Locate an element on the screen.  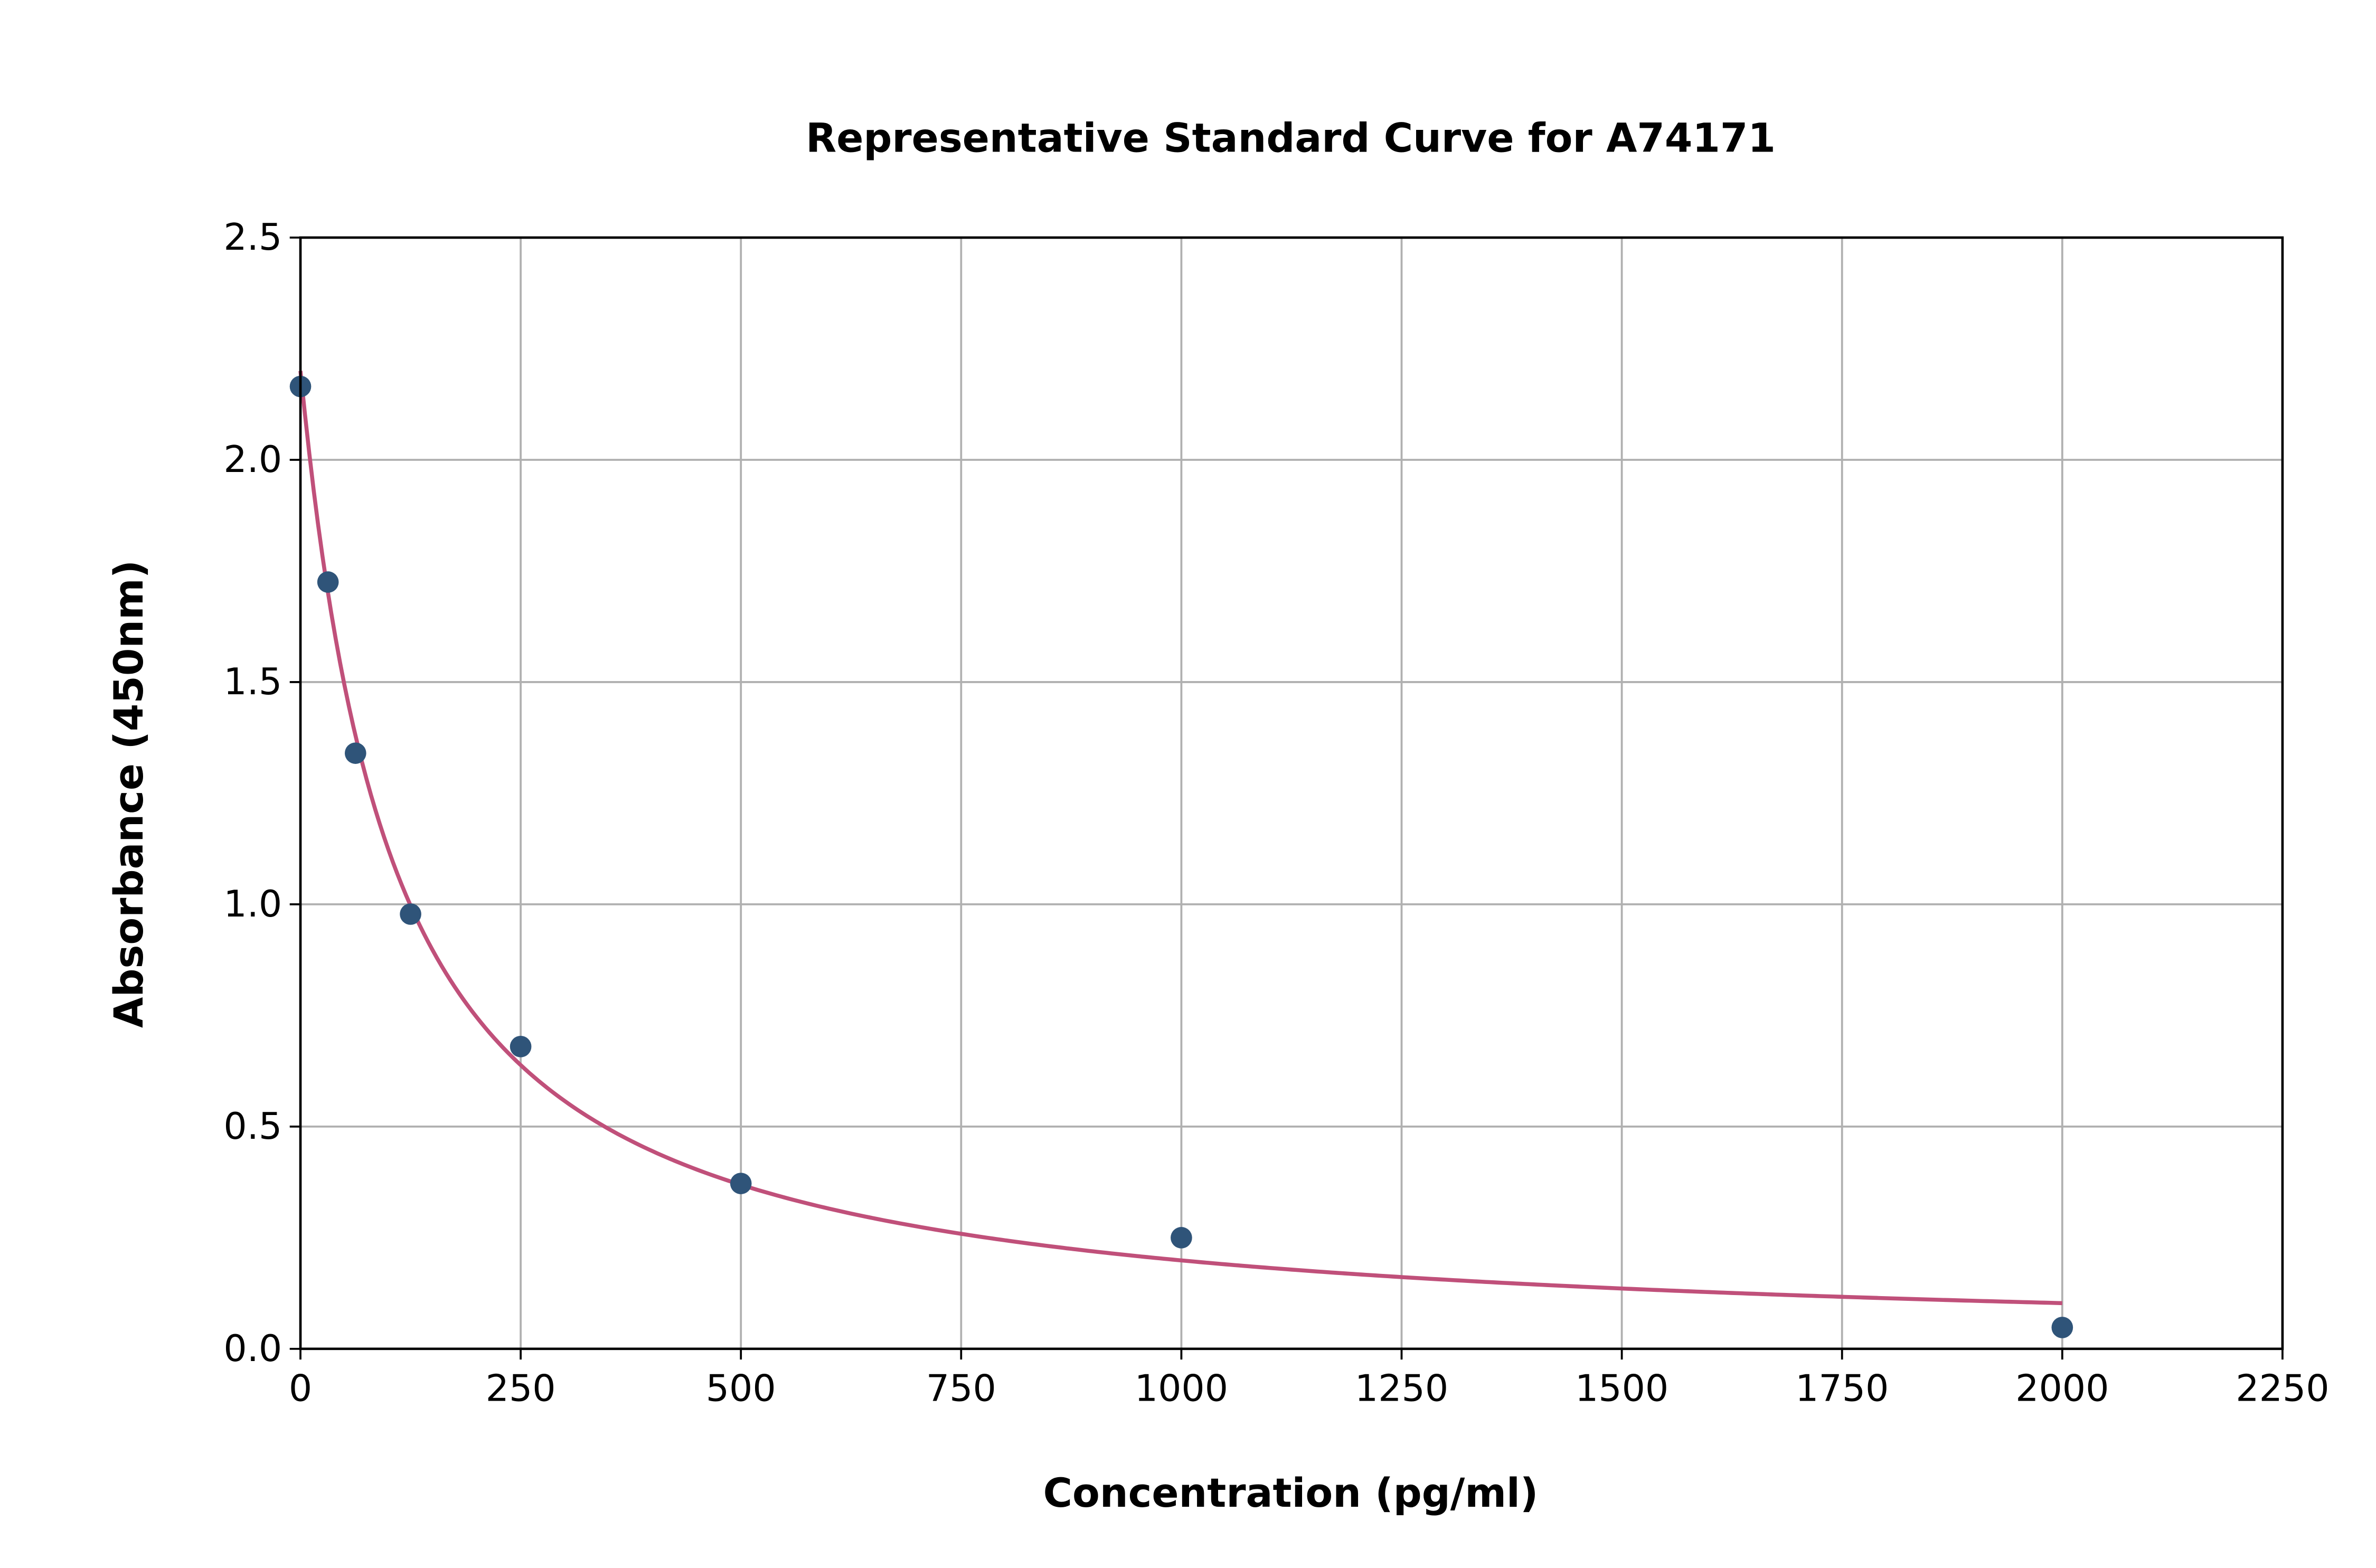
x-tick-label: 500 is located at coordinates (741, 1388).